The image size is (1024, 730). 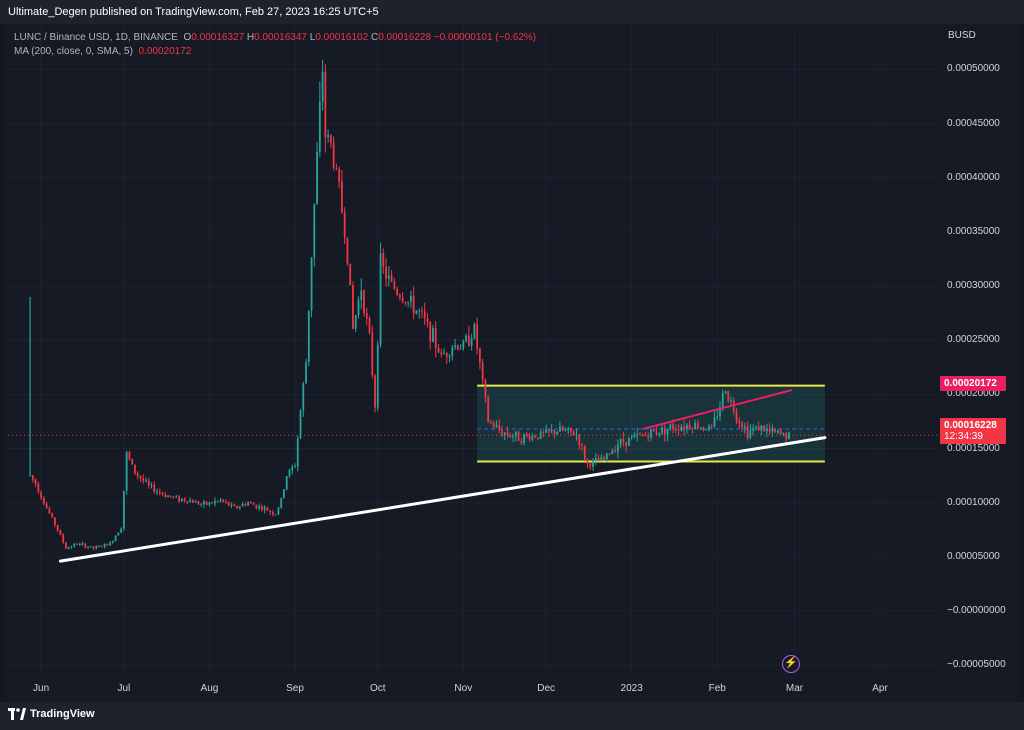 What do you see at coordinates (17, 714) in the screenshot?
I see `tradingview-logo-icon` at bounding box center [17, 714].